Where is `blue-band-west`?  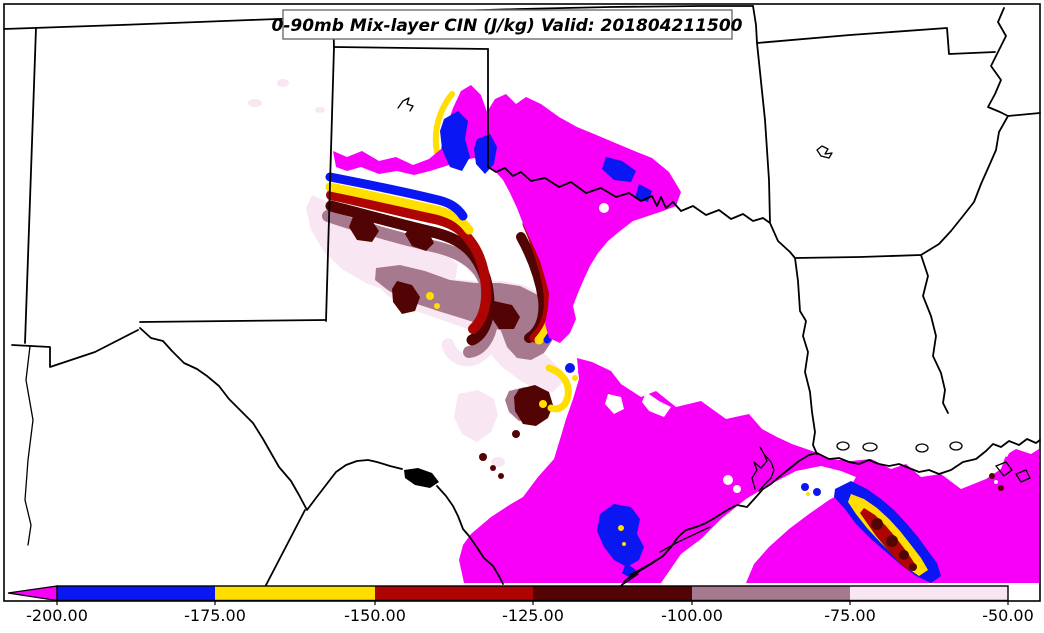 blue-band-west is located at coordinates (396, 196).